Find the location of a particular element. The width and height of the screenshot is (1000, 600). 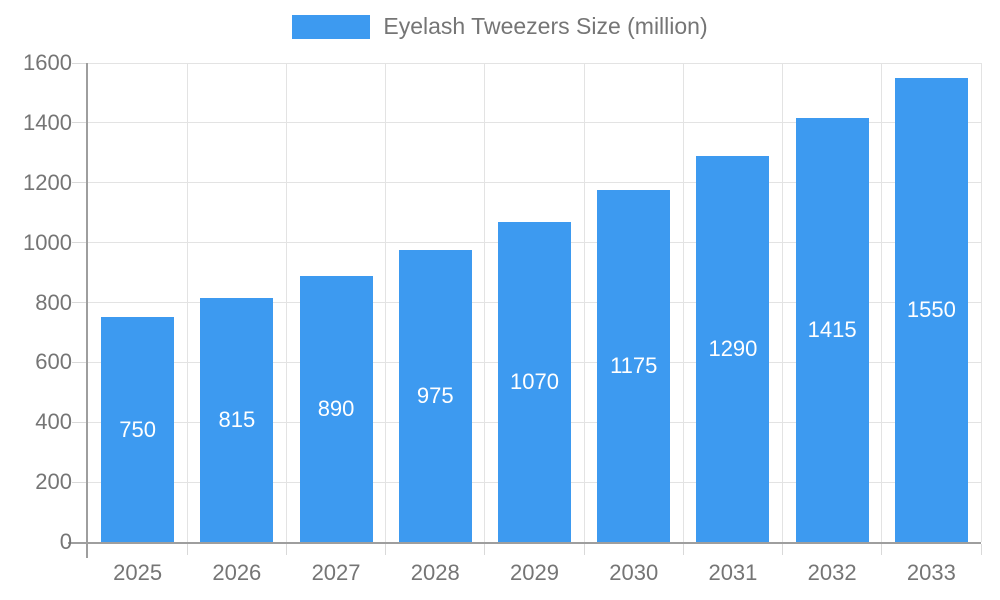

x-axis-label: 2028 is located at coordinates (435, 572).